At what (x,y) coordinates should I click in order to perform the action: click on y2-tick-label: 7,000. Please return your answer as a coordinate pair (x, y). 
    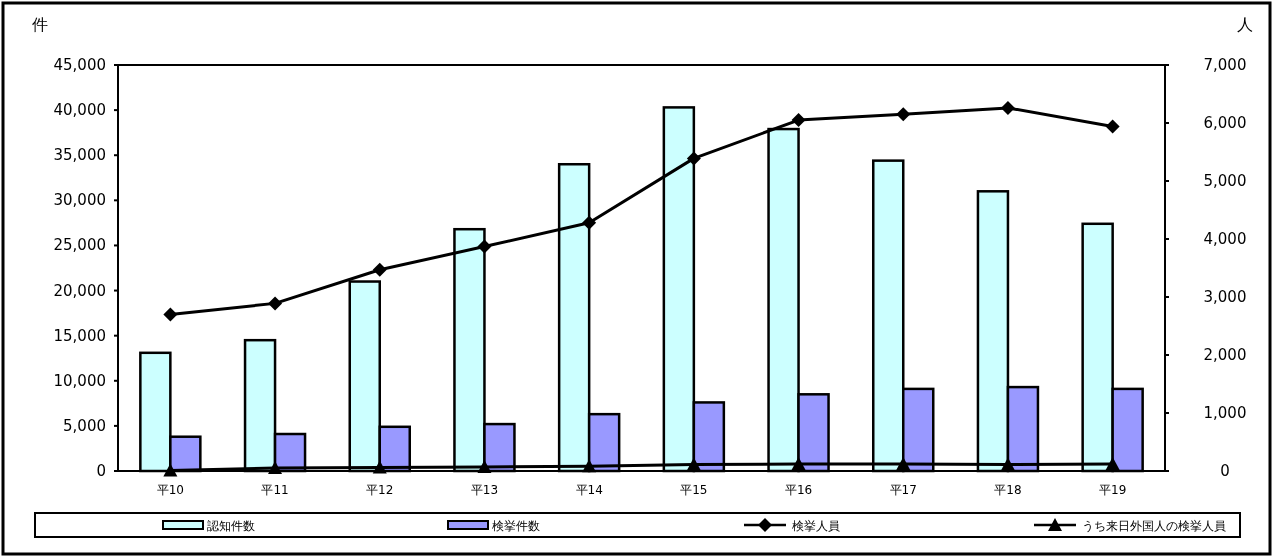
    Looking at the image, I should click on (1225, 65).